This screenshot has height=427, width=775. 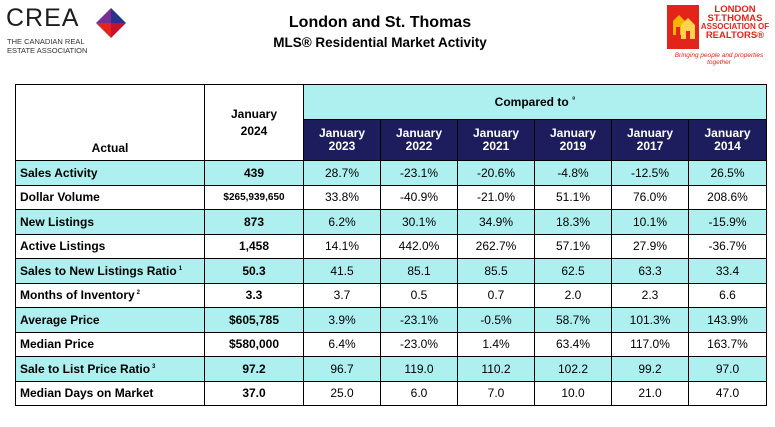 What do you see at coordinates (573, 344) in the screenshot?
I see `comparison-value: 63.4%` at bounding box center [573, 344].